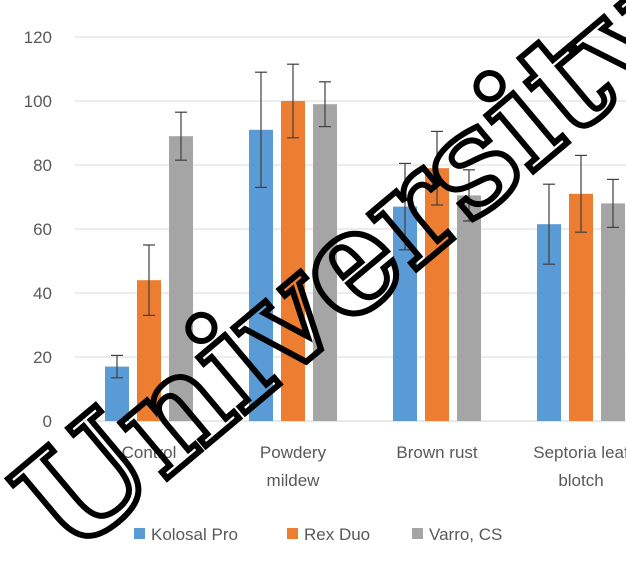  I want to click on x-label-2-line-2: mildew, so click(294, 480).